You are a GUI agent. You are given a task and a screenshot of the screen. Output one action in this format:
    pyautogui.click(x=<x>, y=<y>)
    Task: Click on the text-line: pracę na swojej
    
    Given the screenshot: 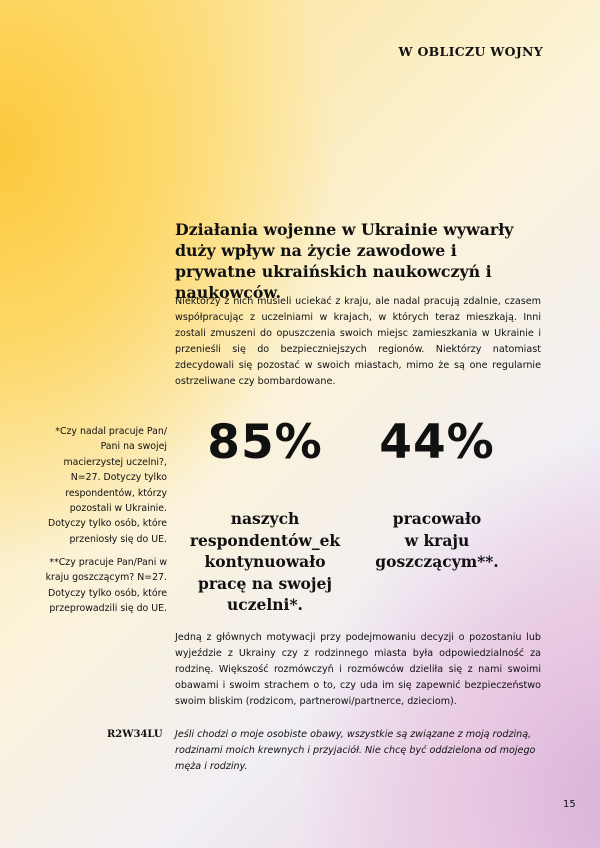 What is the action you would take?
    pyautogui.click(x=265, y=583)
    